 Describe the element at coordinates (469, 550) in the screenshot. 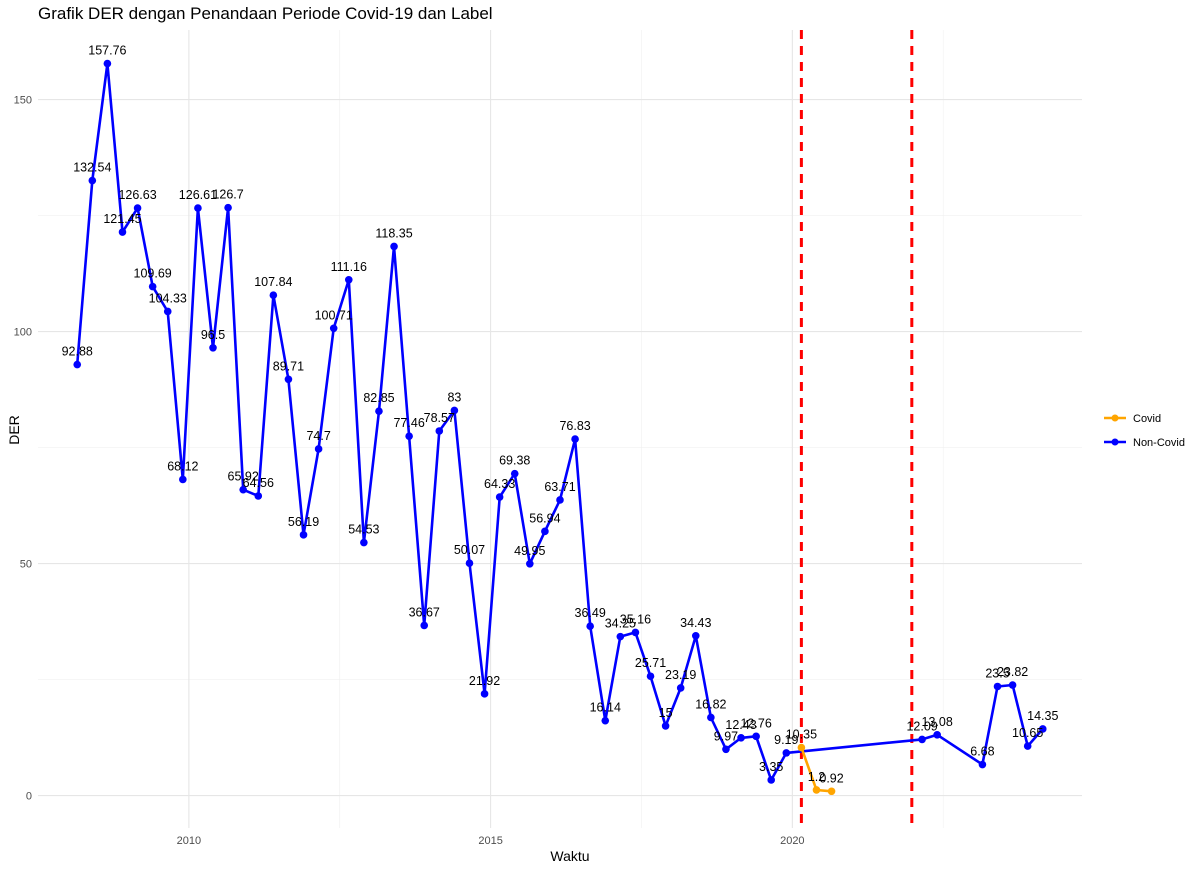

I see `non-covid-data-label: 50.07` at that location.